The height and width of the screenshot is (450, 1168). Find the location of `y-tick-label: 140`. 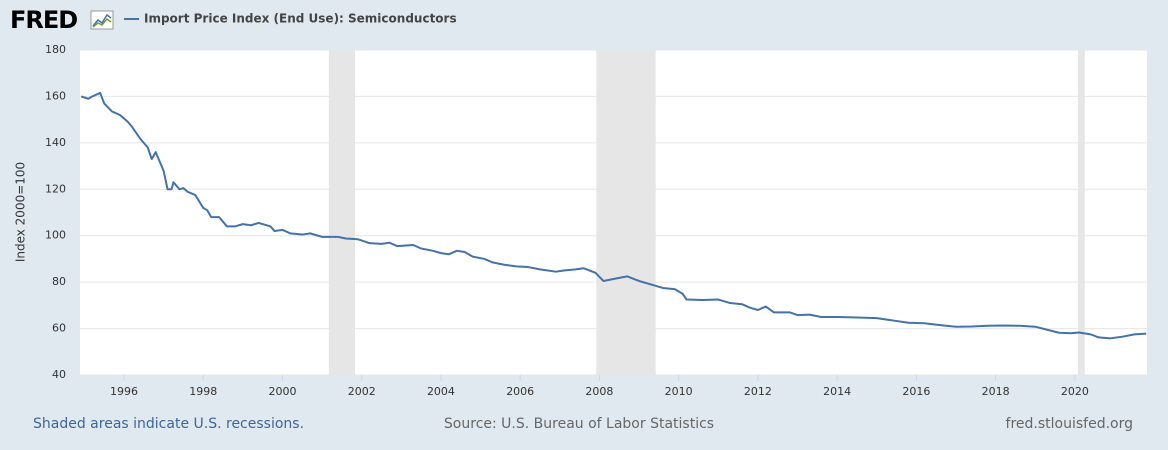

y-tick-label: 140 is located at coordinates (55, 142).